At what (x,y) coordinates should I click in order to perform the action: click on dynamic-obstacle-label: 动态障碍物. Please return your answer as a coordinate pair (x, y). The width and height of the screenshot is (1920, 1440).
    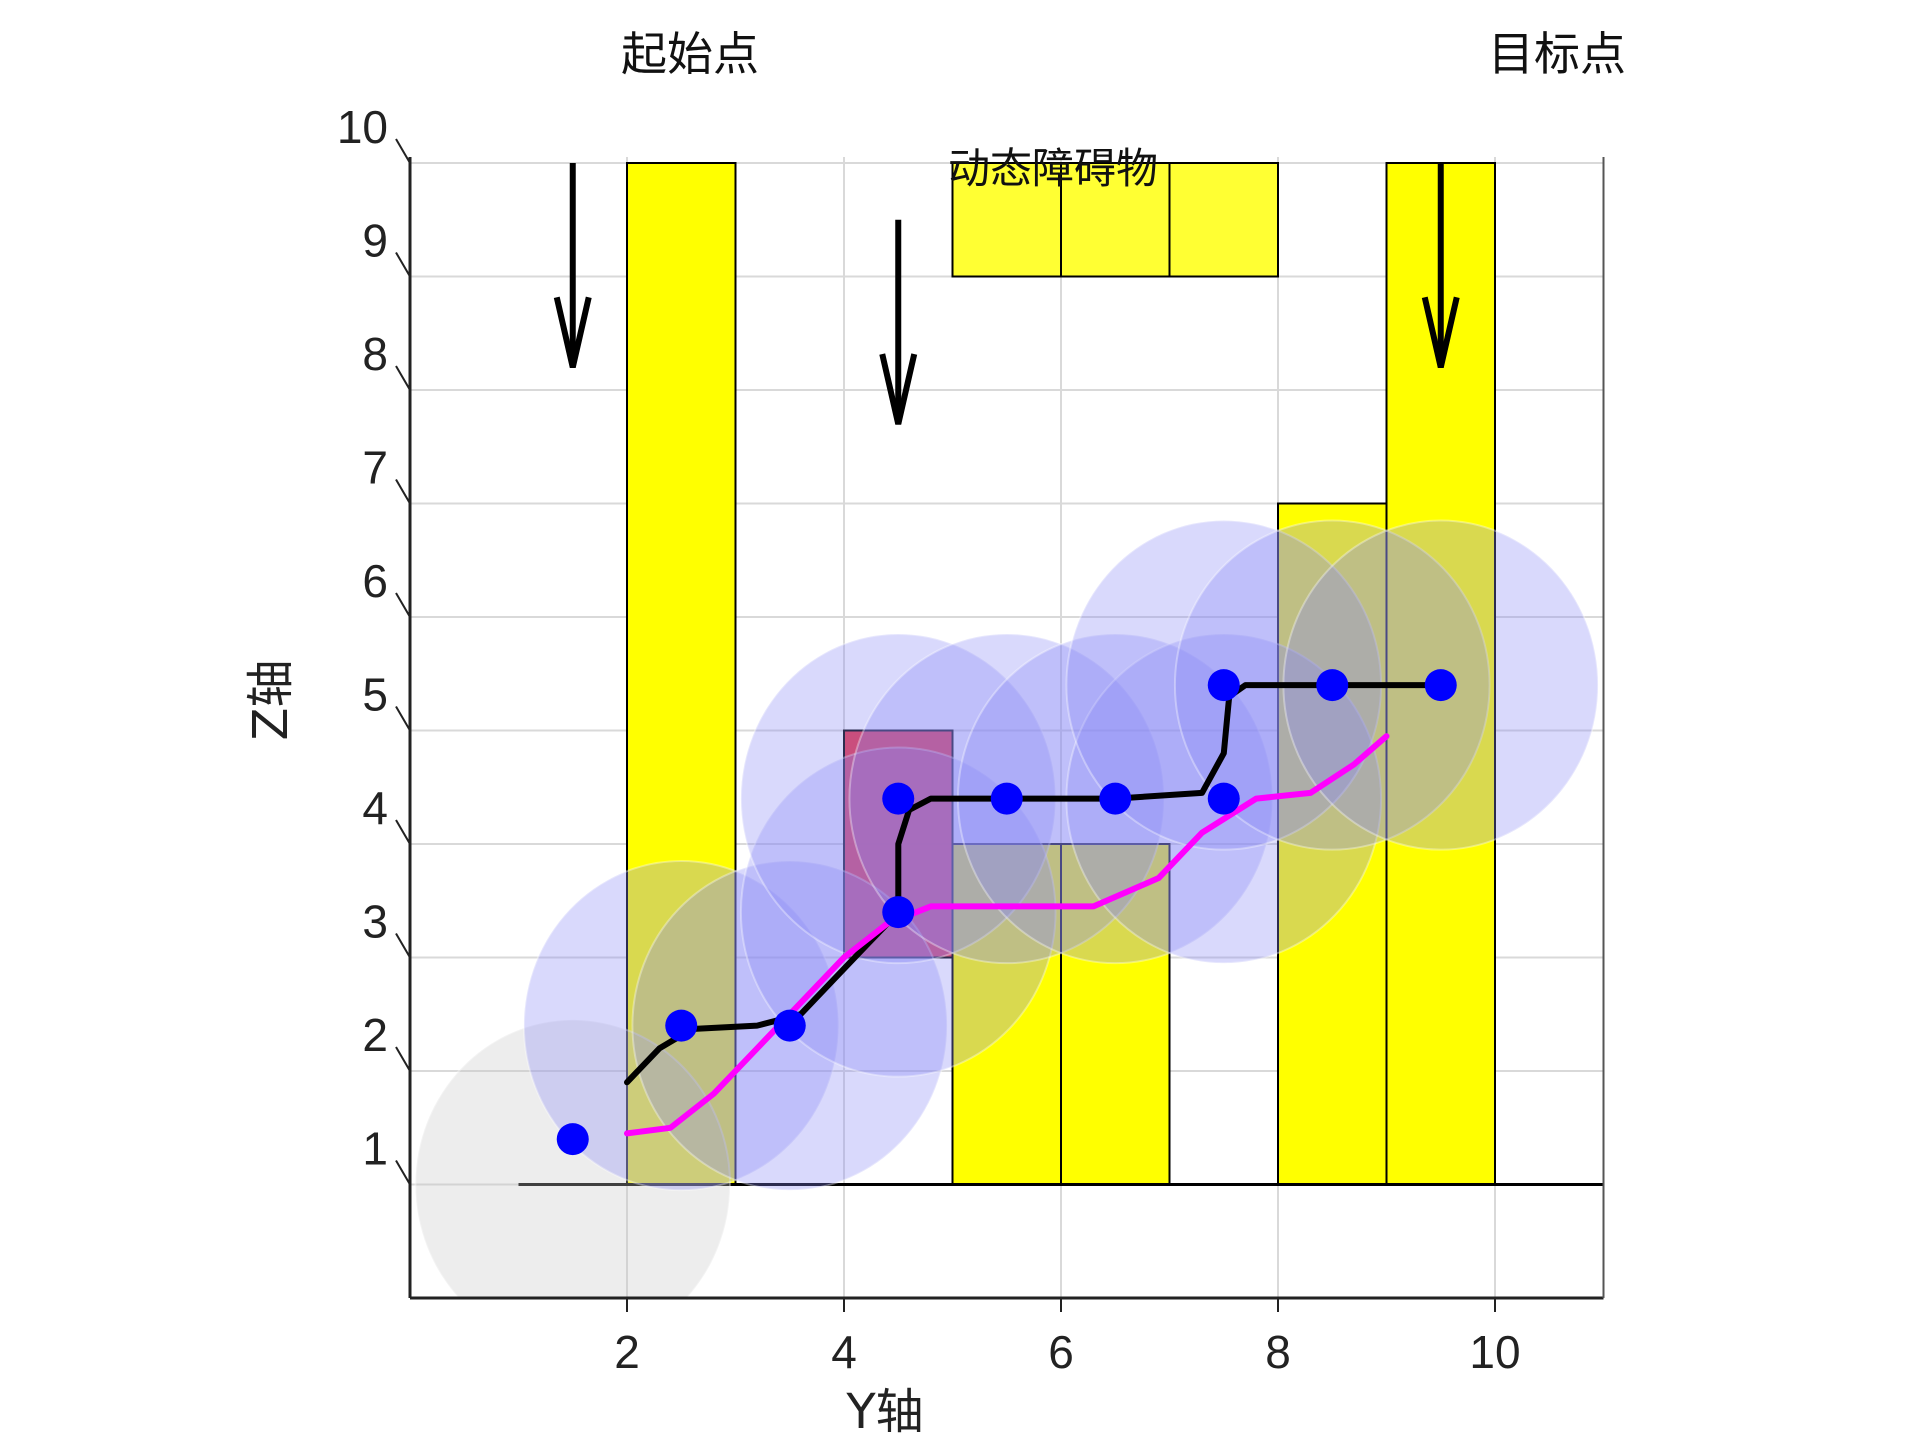
    Looking at the image, I should click on (1053, 168).